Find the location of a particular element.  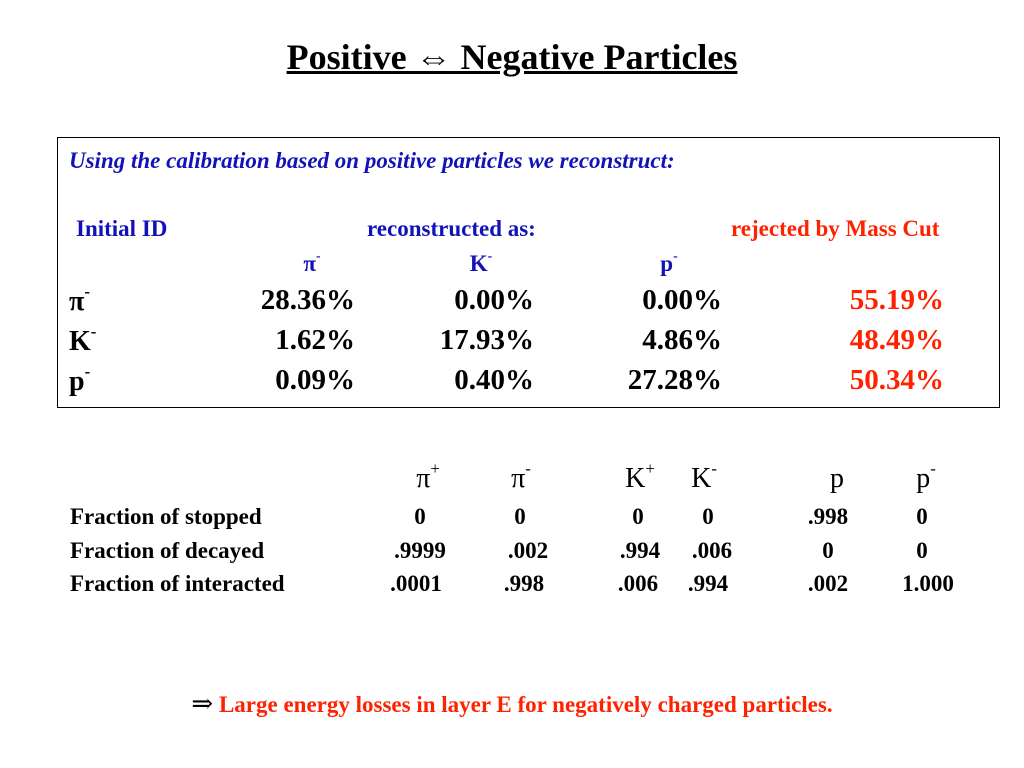

page-title: Positive ⇔ Negative Particles is located at coordinates (512, 57).